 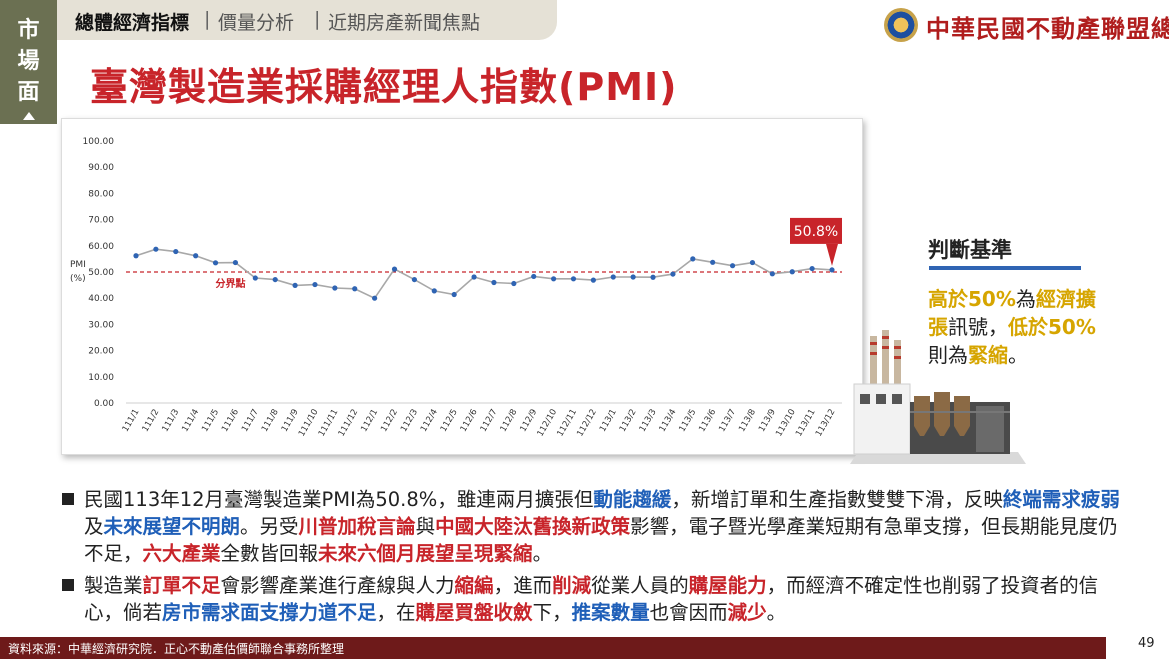 What do you see at coordinates (210, 421) in the screenshot?
I see `x-tick-label: 111/5` at bounding box center [210, 421].